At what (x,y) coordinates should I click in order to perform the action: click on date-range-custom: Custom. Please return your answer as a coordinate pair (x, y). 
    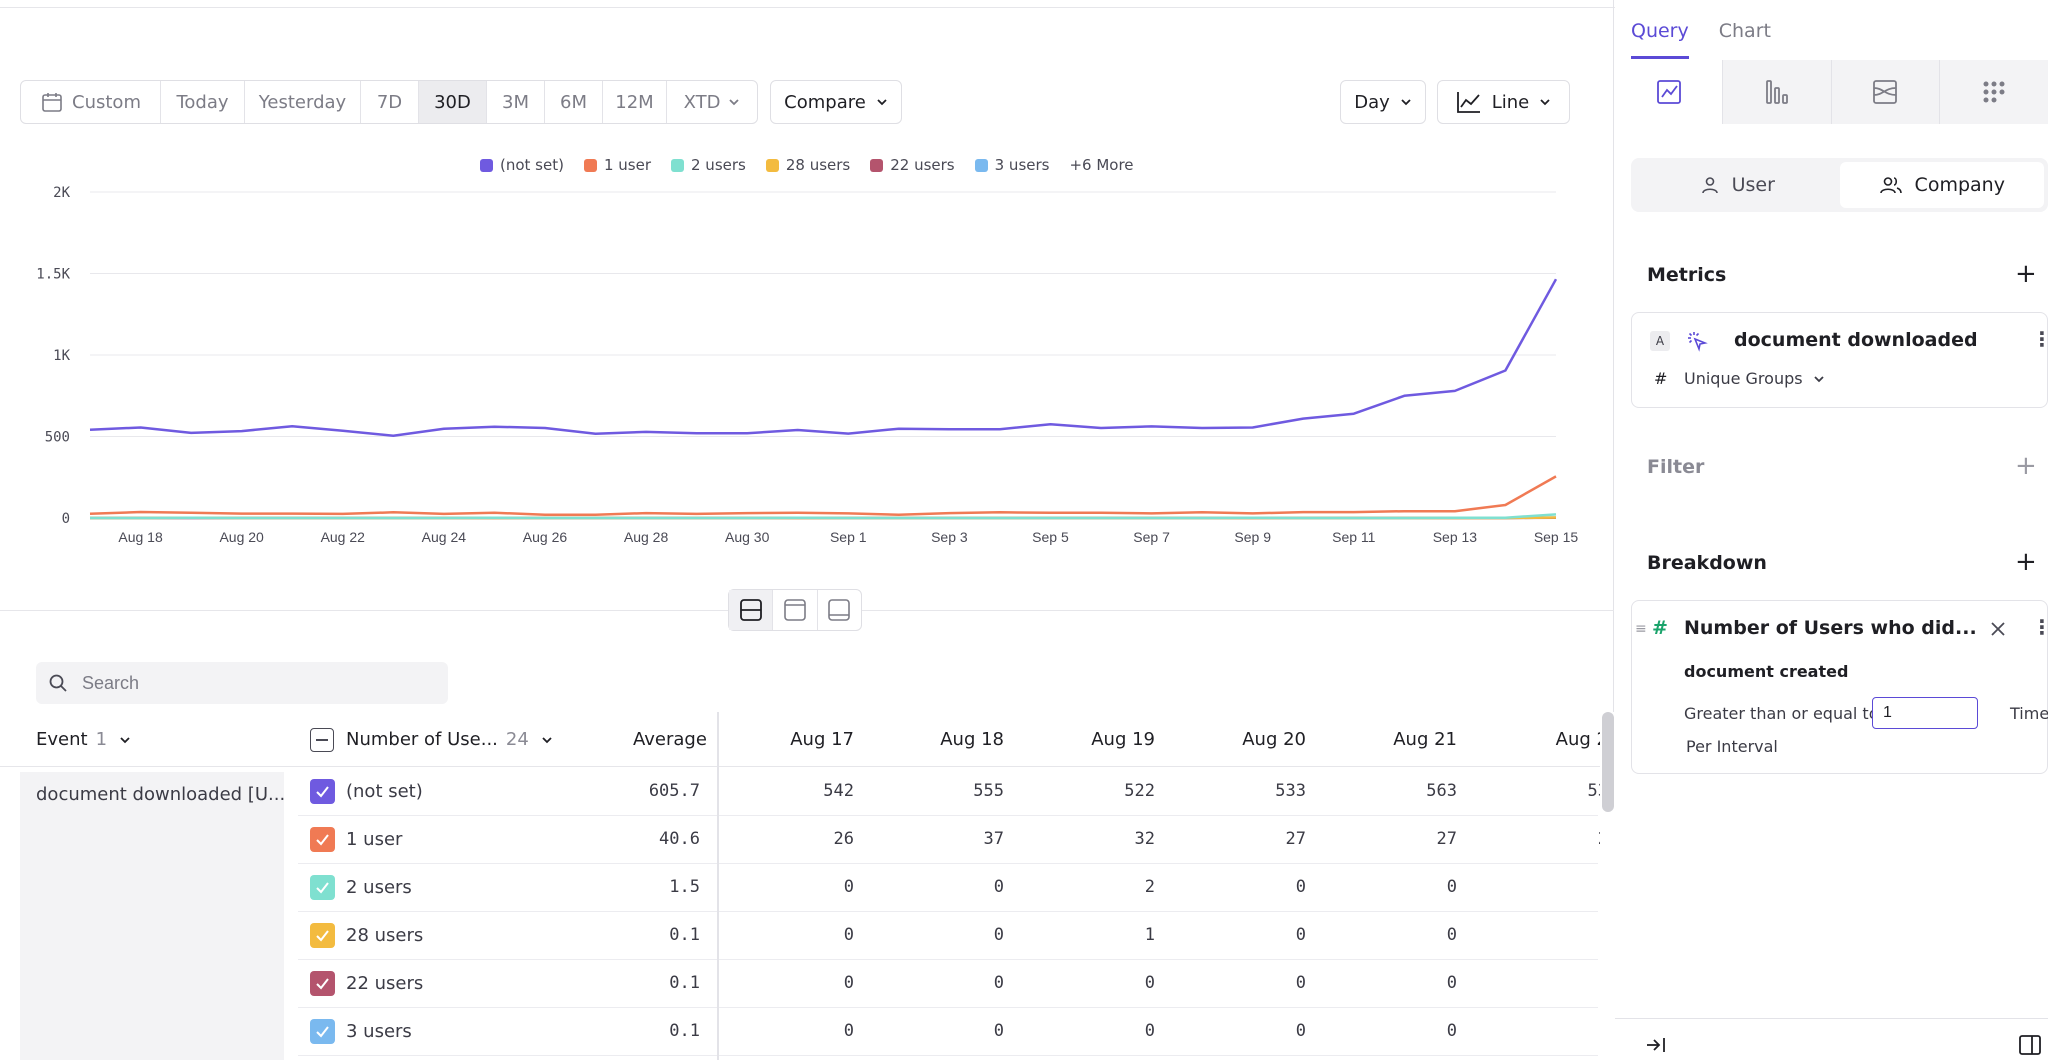
    Looking at the image, I should click on (91, 102).